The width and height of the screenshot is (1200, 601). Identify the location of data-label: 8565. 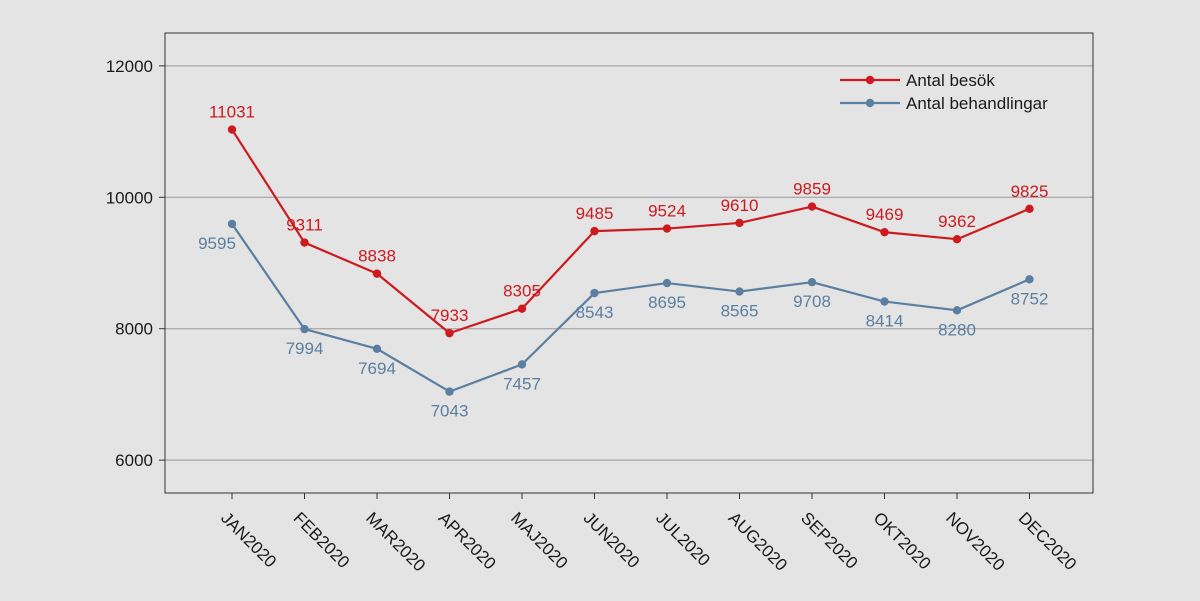
(740, 311).